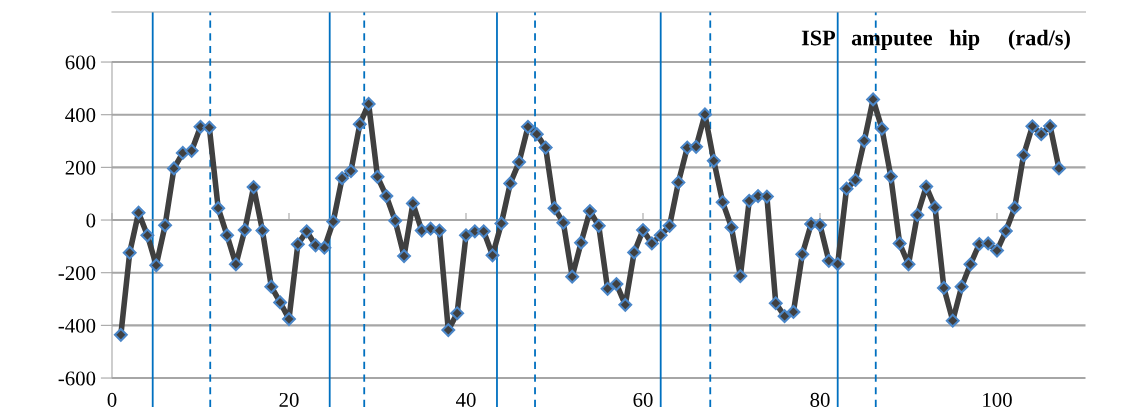 The height and width of the screenshot is (407, 1131). What do you see at coordinates (112, 399) in the screenshot?
I see `x-tick-label: 0` at bounding box center [112, 399].